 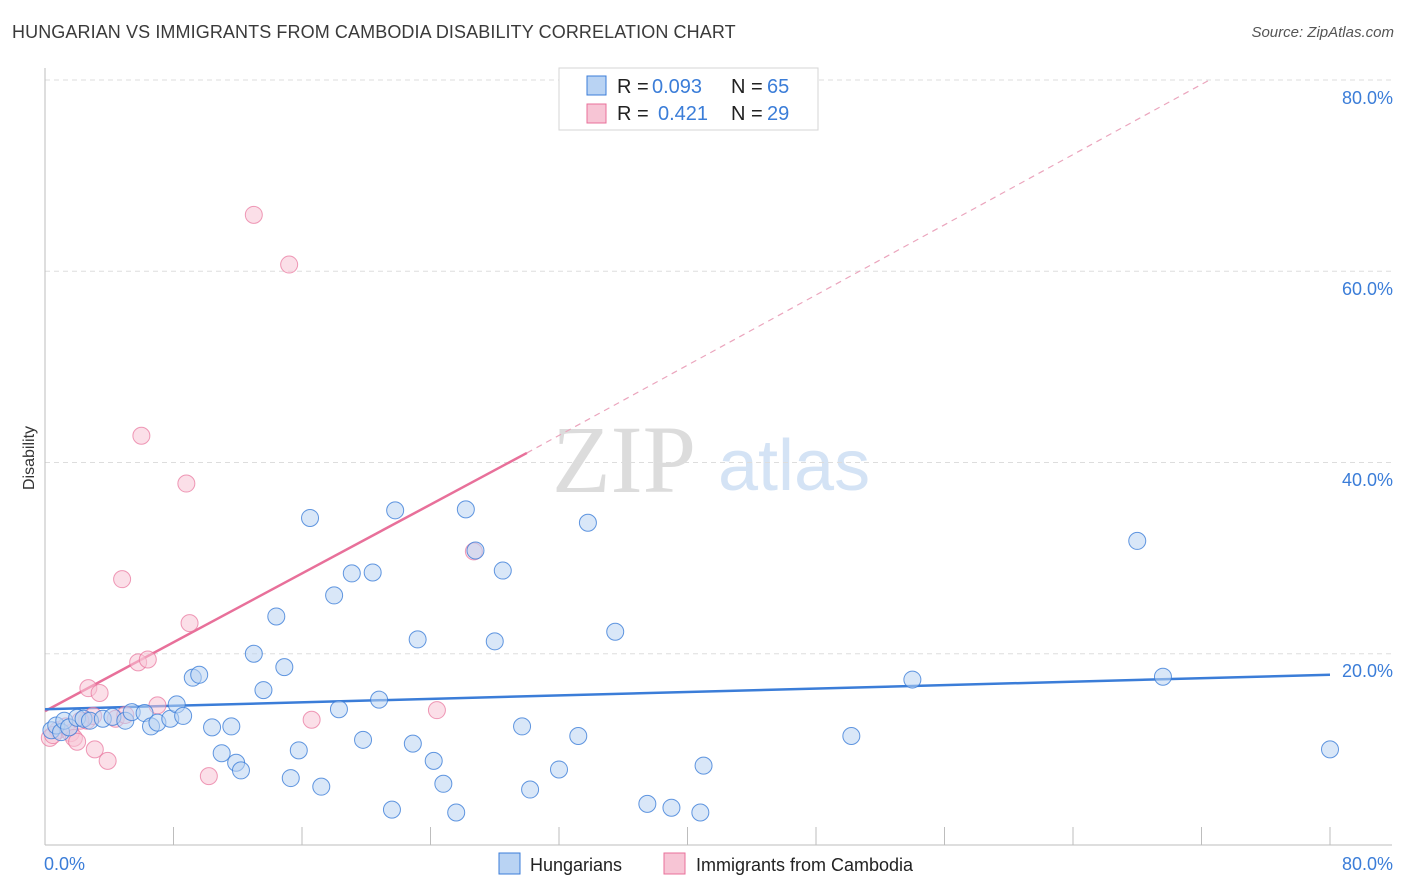 I want to click on y-tick-label-40: 40.0%, so click(x=1367, y=480).